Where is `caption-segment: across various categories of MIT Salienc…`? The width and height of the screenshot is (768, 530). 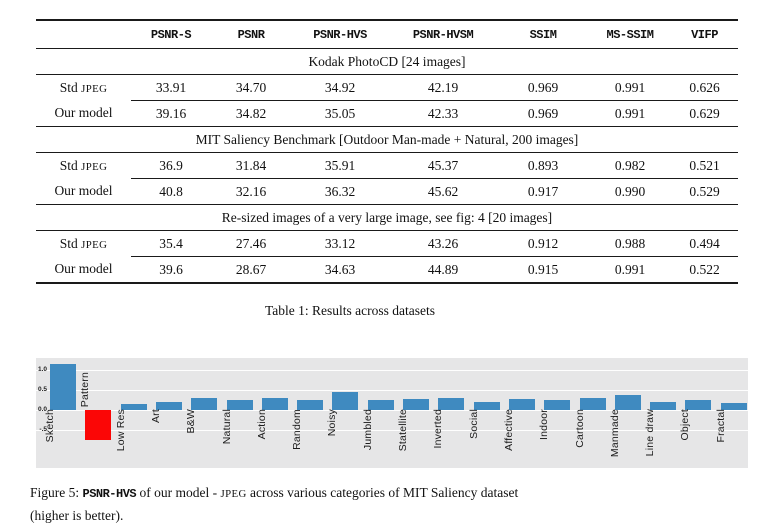
caption-segment: across various categories of MIT Salienc… is located at coordinates (382, 492).